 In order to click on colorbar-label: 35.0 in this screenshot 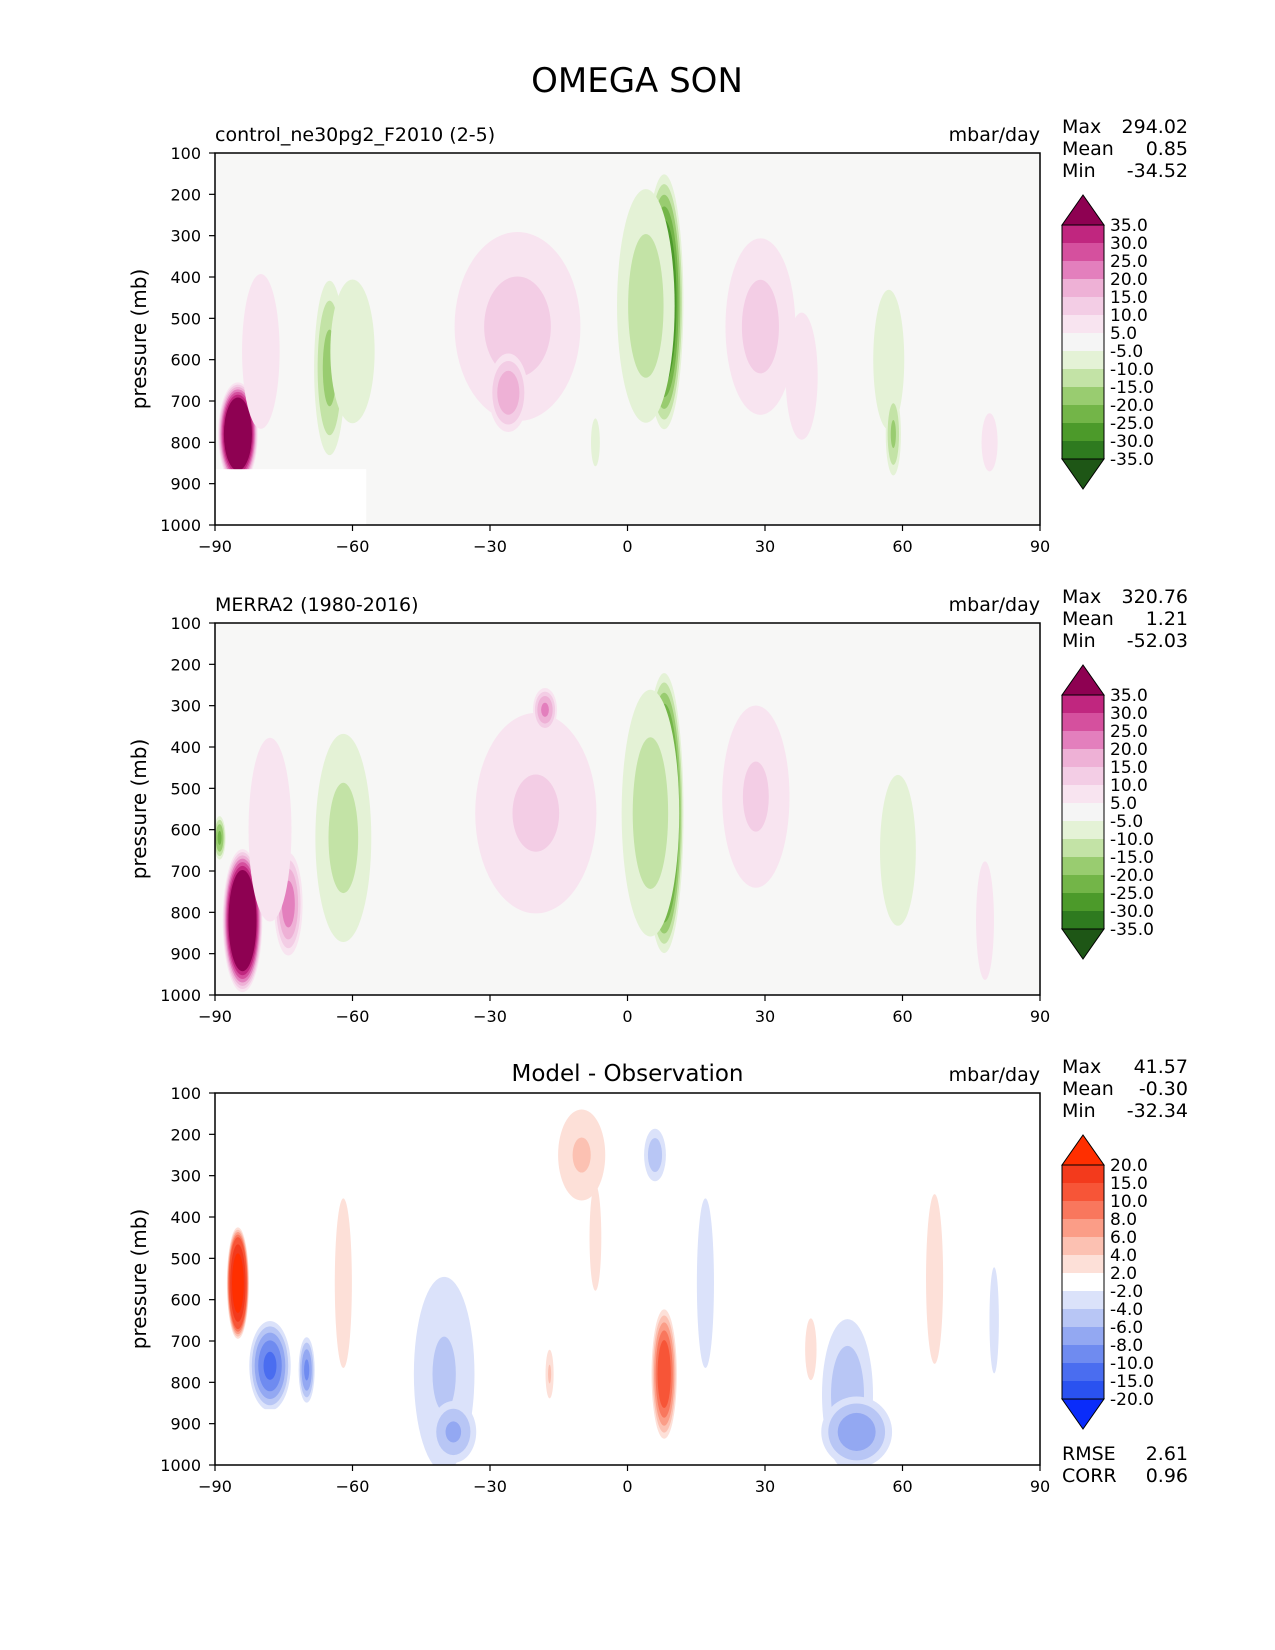, I will do `click(1129, 696)`.